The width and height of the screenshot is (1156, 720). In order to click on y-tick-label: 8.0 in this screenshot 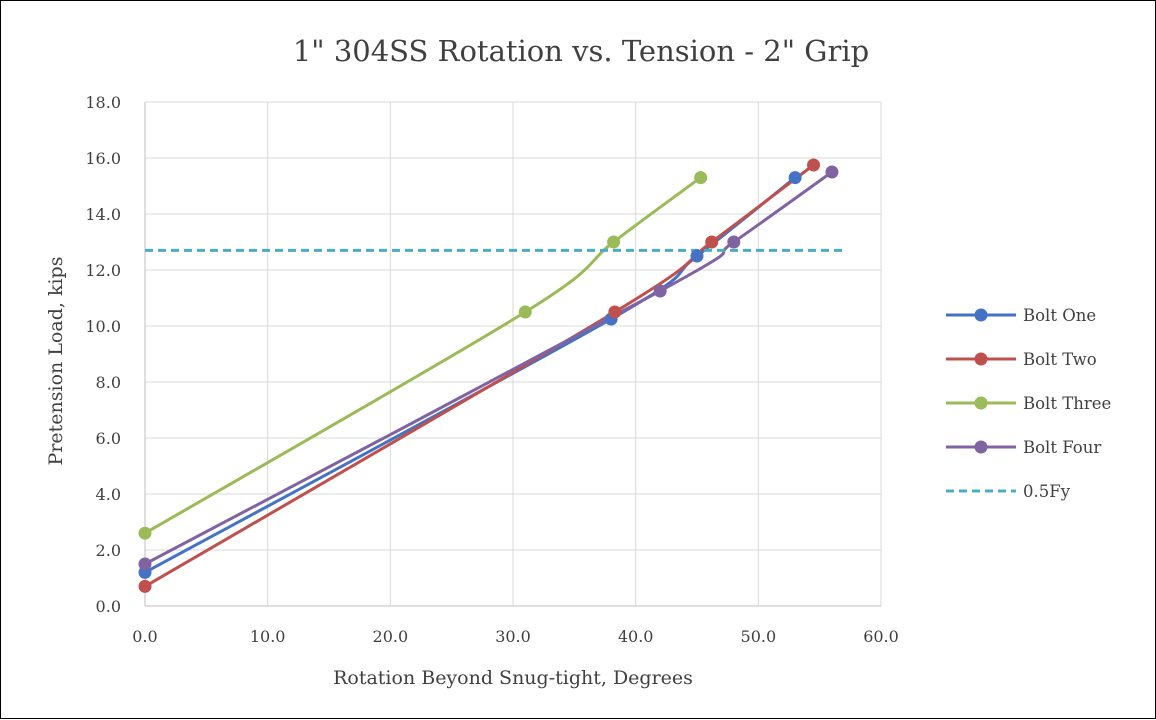, I will do `click(108, 382)`.